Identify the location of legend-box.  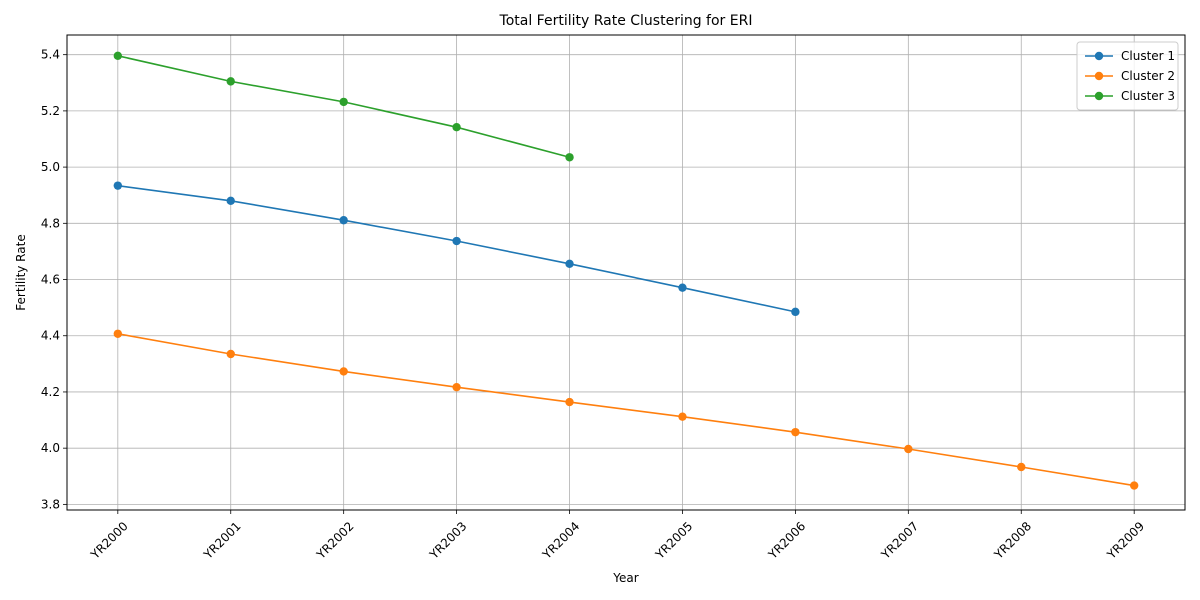
(1127, 76).